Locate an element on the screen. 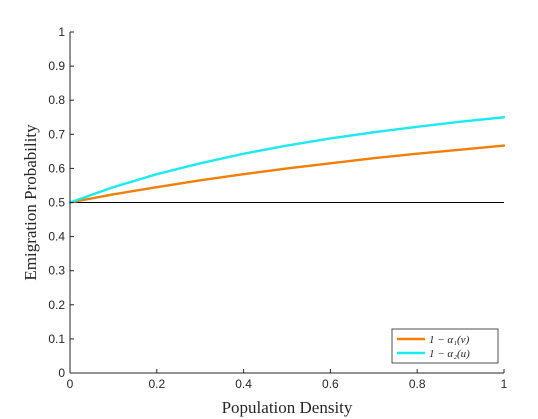 The image size is (538, 419). y-tick-label: 0.1 is located at coordinates (56, 339).